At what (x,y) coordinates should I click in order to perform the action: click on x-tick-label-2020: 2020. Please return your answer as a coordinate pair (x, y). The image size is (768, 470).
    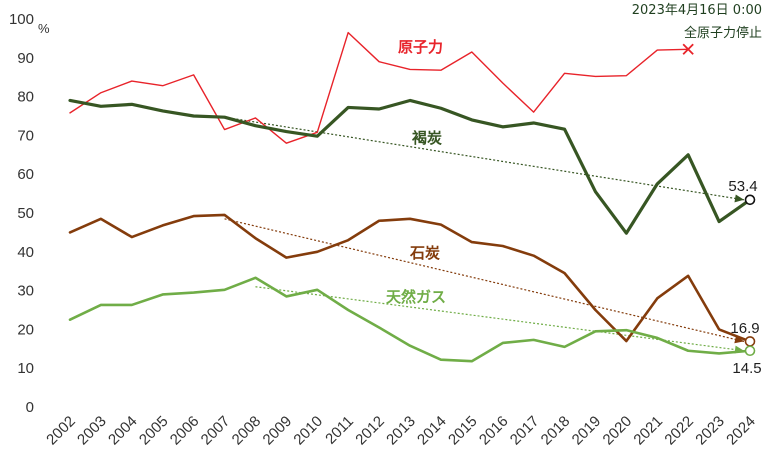
    Looking at the image, I should click on (618, 431).